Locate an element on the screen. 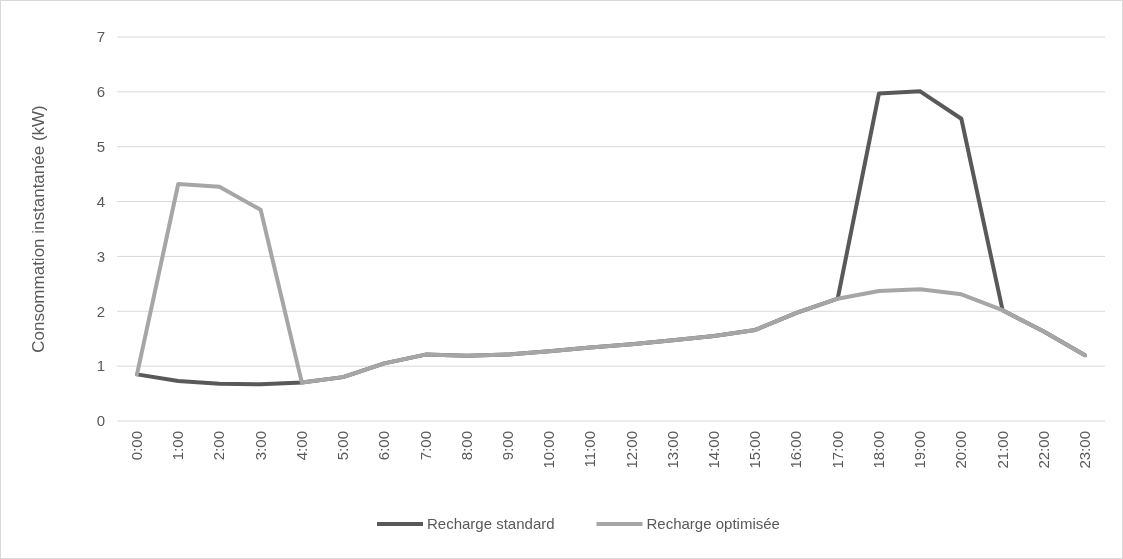 This screenshot has width=1123, height=559. y-tick-label: 0 is located at coordinates (100, 421).